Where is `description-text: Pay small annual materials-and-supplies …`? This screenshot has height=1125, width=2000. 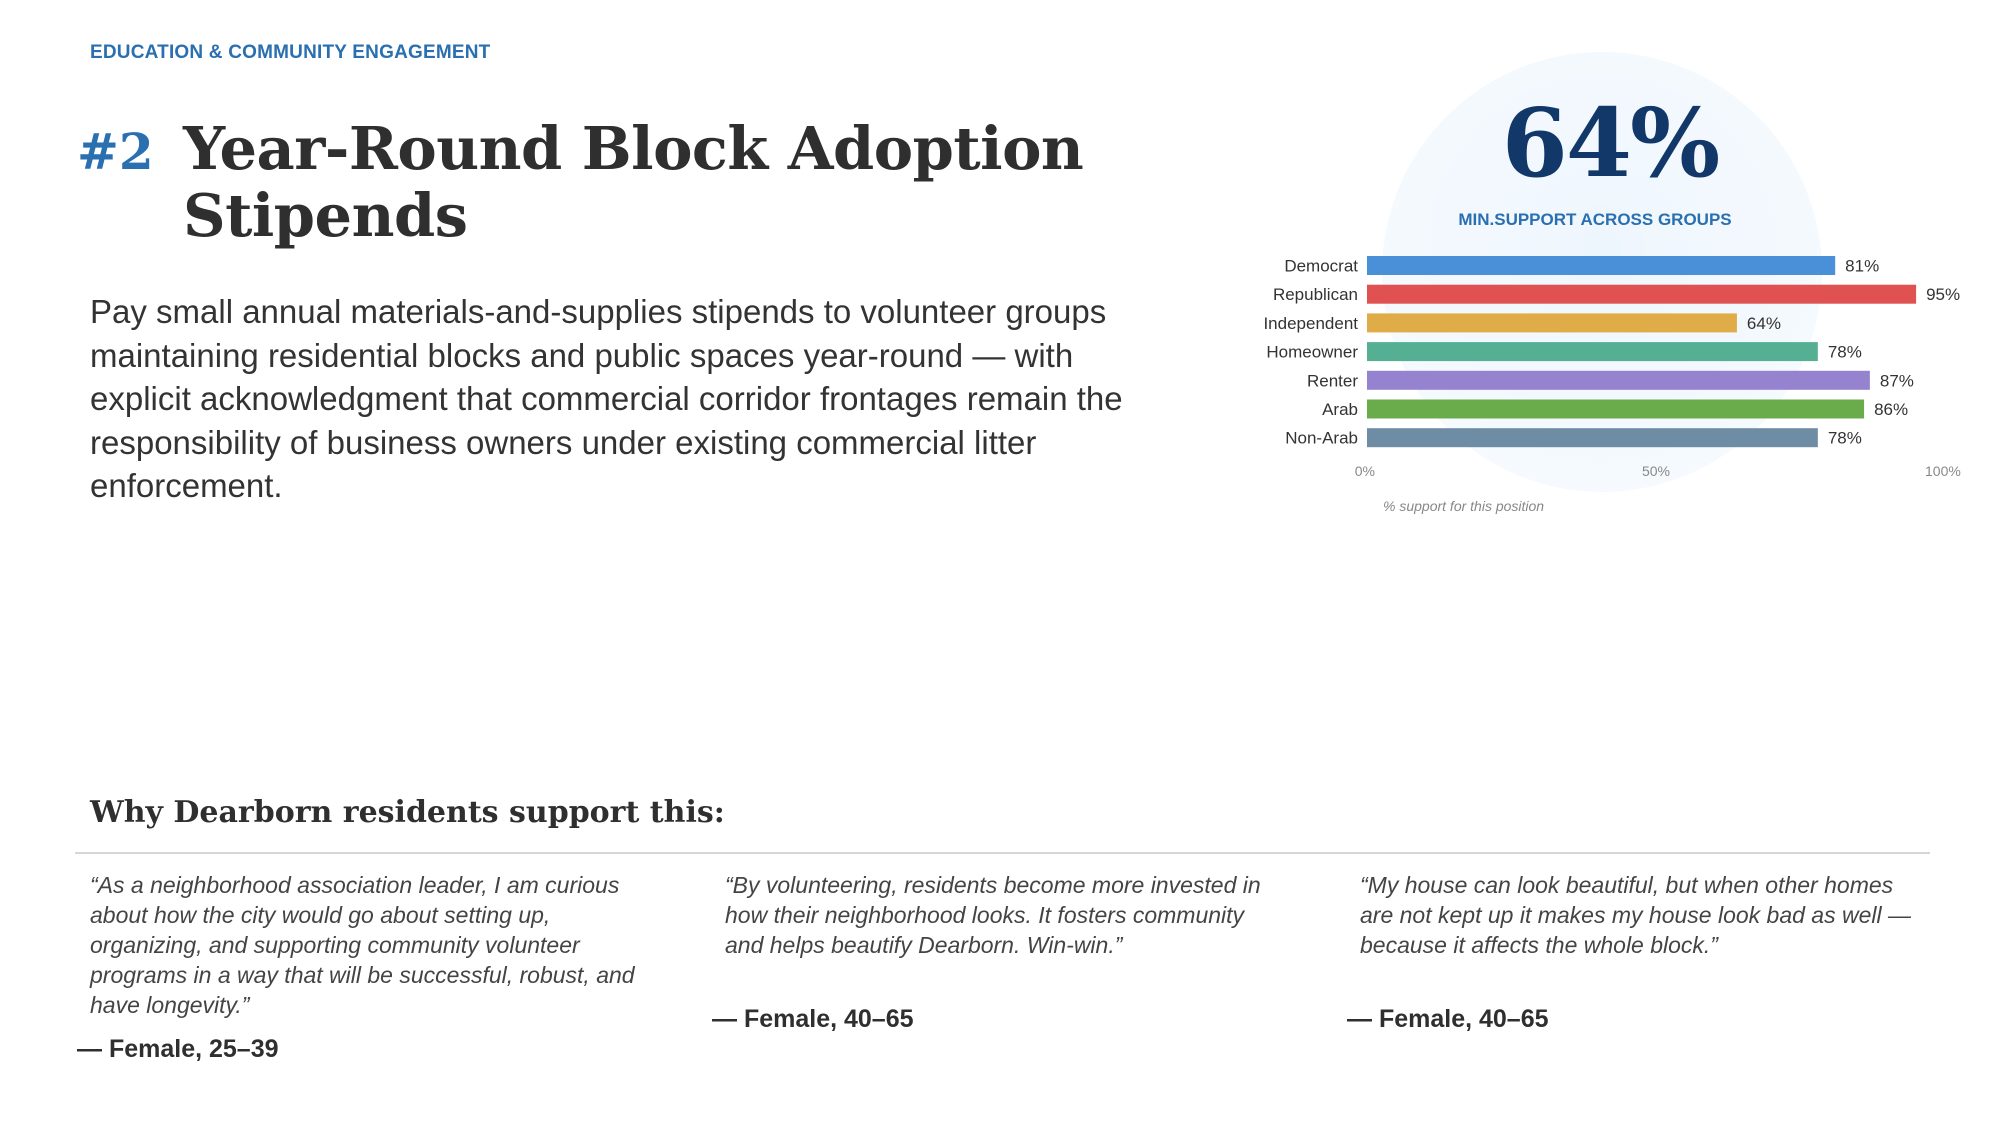
description-text: Pay small annual materials-and-supplies … is located at coordinates (606, 398).